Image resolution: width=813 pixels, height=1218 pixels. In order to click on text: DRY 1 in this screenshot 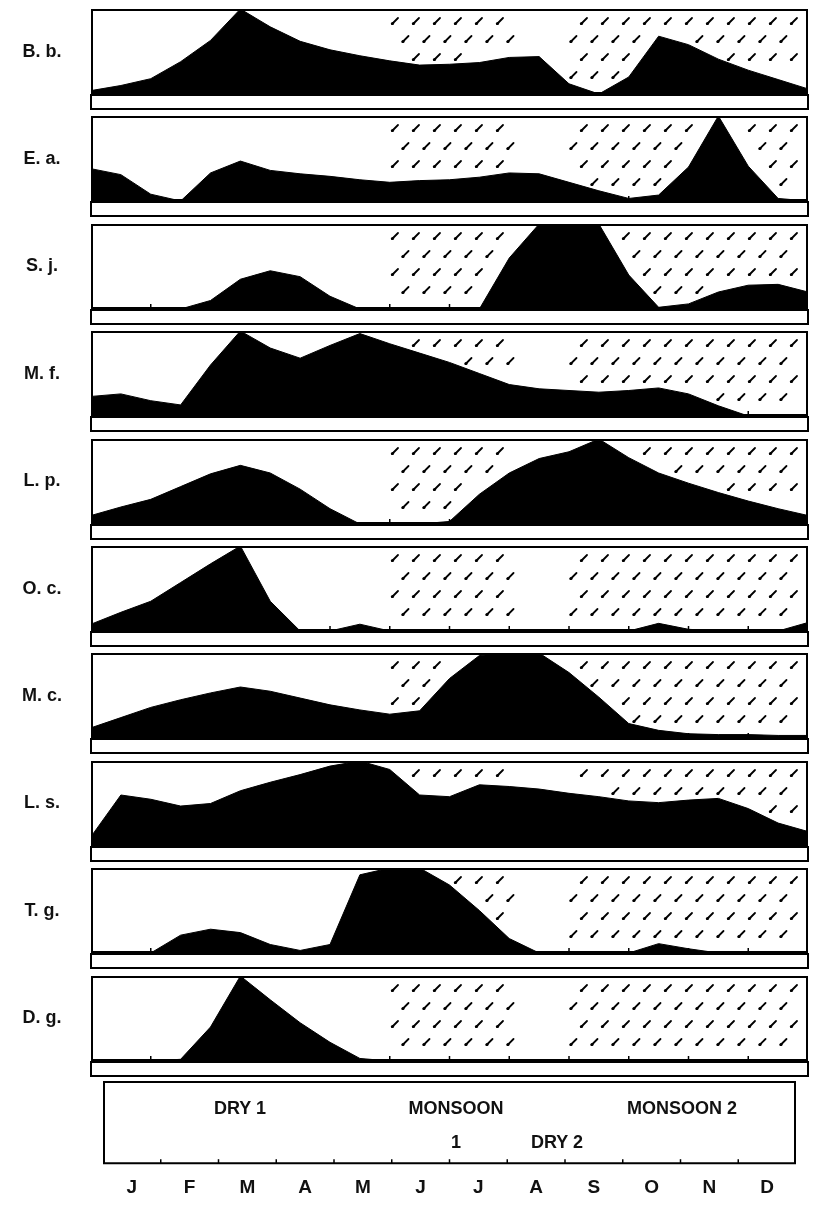, I will do `click(240, 1108)`.